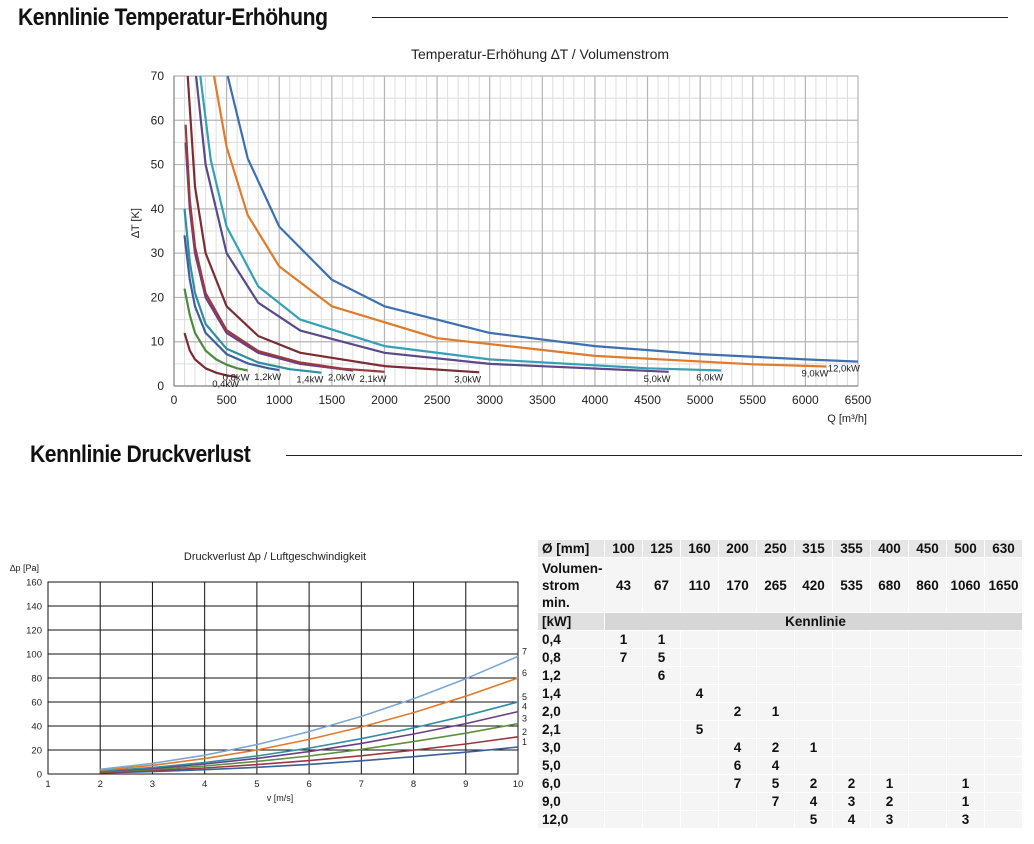 The image size is (1034, 844). What do you see at coordinates (174, 400) in the screenshot?
I see `x-tick-label: 0` at bounding box center [174, 400].